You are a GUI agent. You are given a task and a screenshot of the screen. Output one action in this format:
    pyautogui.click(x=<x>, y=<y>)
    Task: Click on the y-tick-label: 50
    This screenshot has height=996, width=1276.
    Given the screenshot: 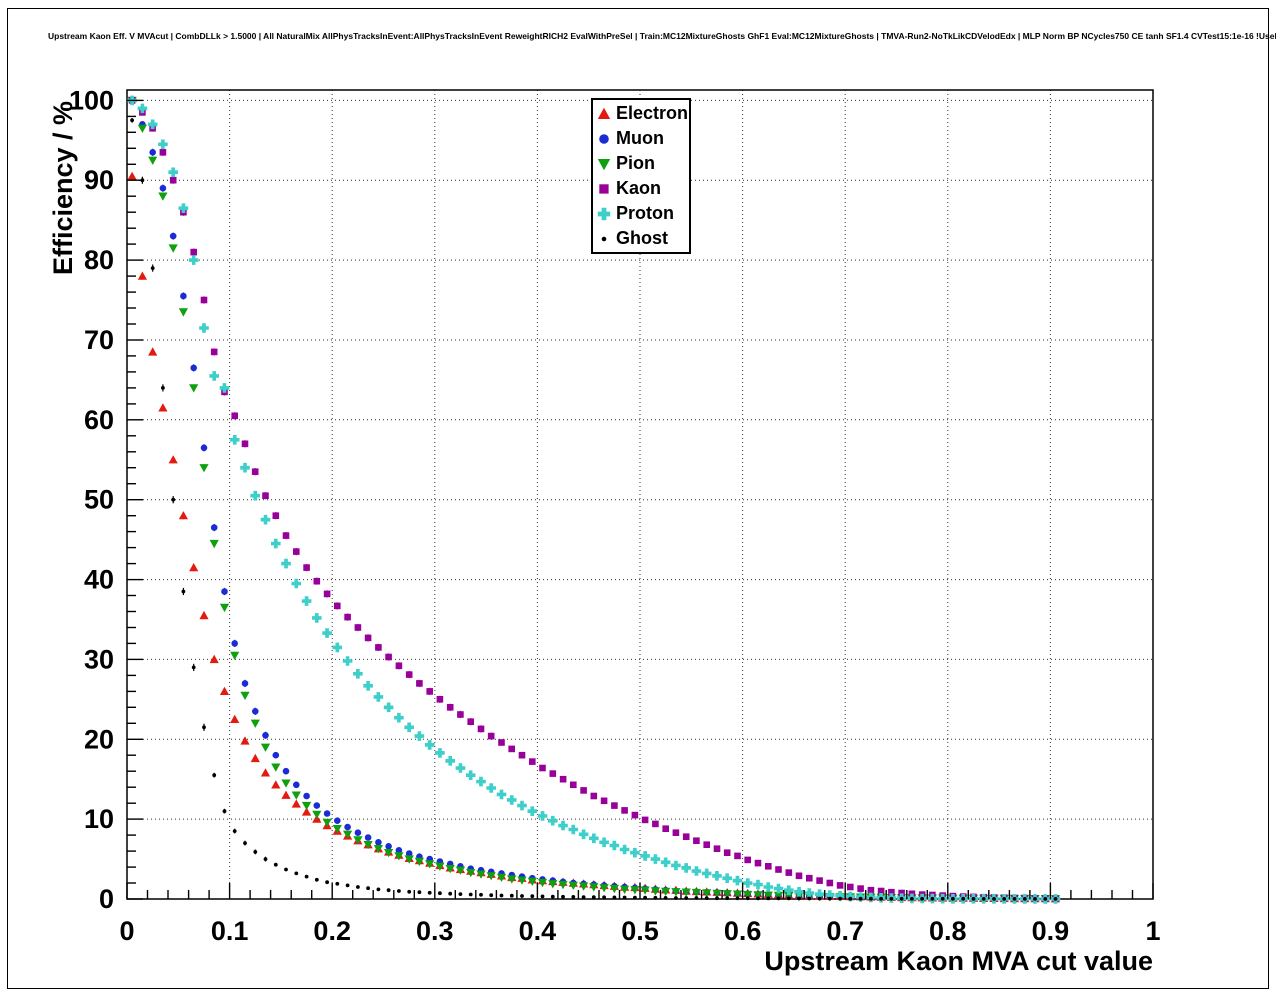 What is the action you would take?
    pyautogui.click(x=99, y=500)
    